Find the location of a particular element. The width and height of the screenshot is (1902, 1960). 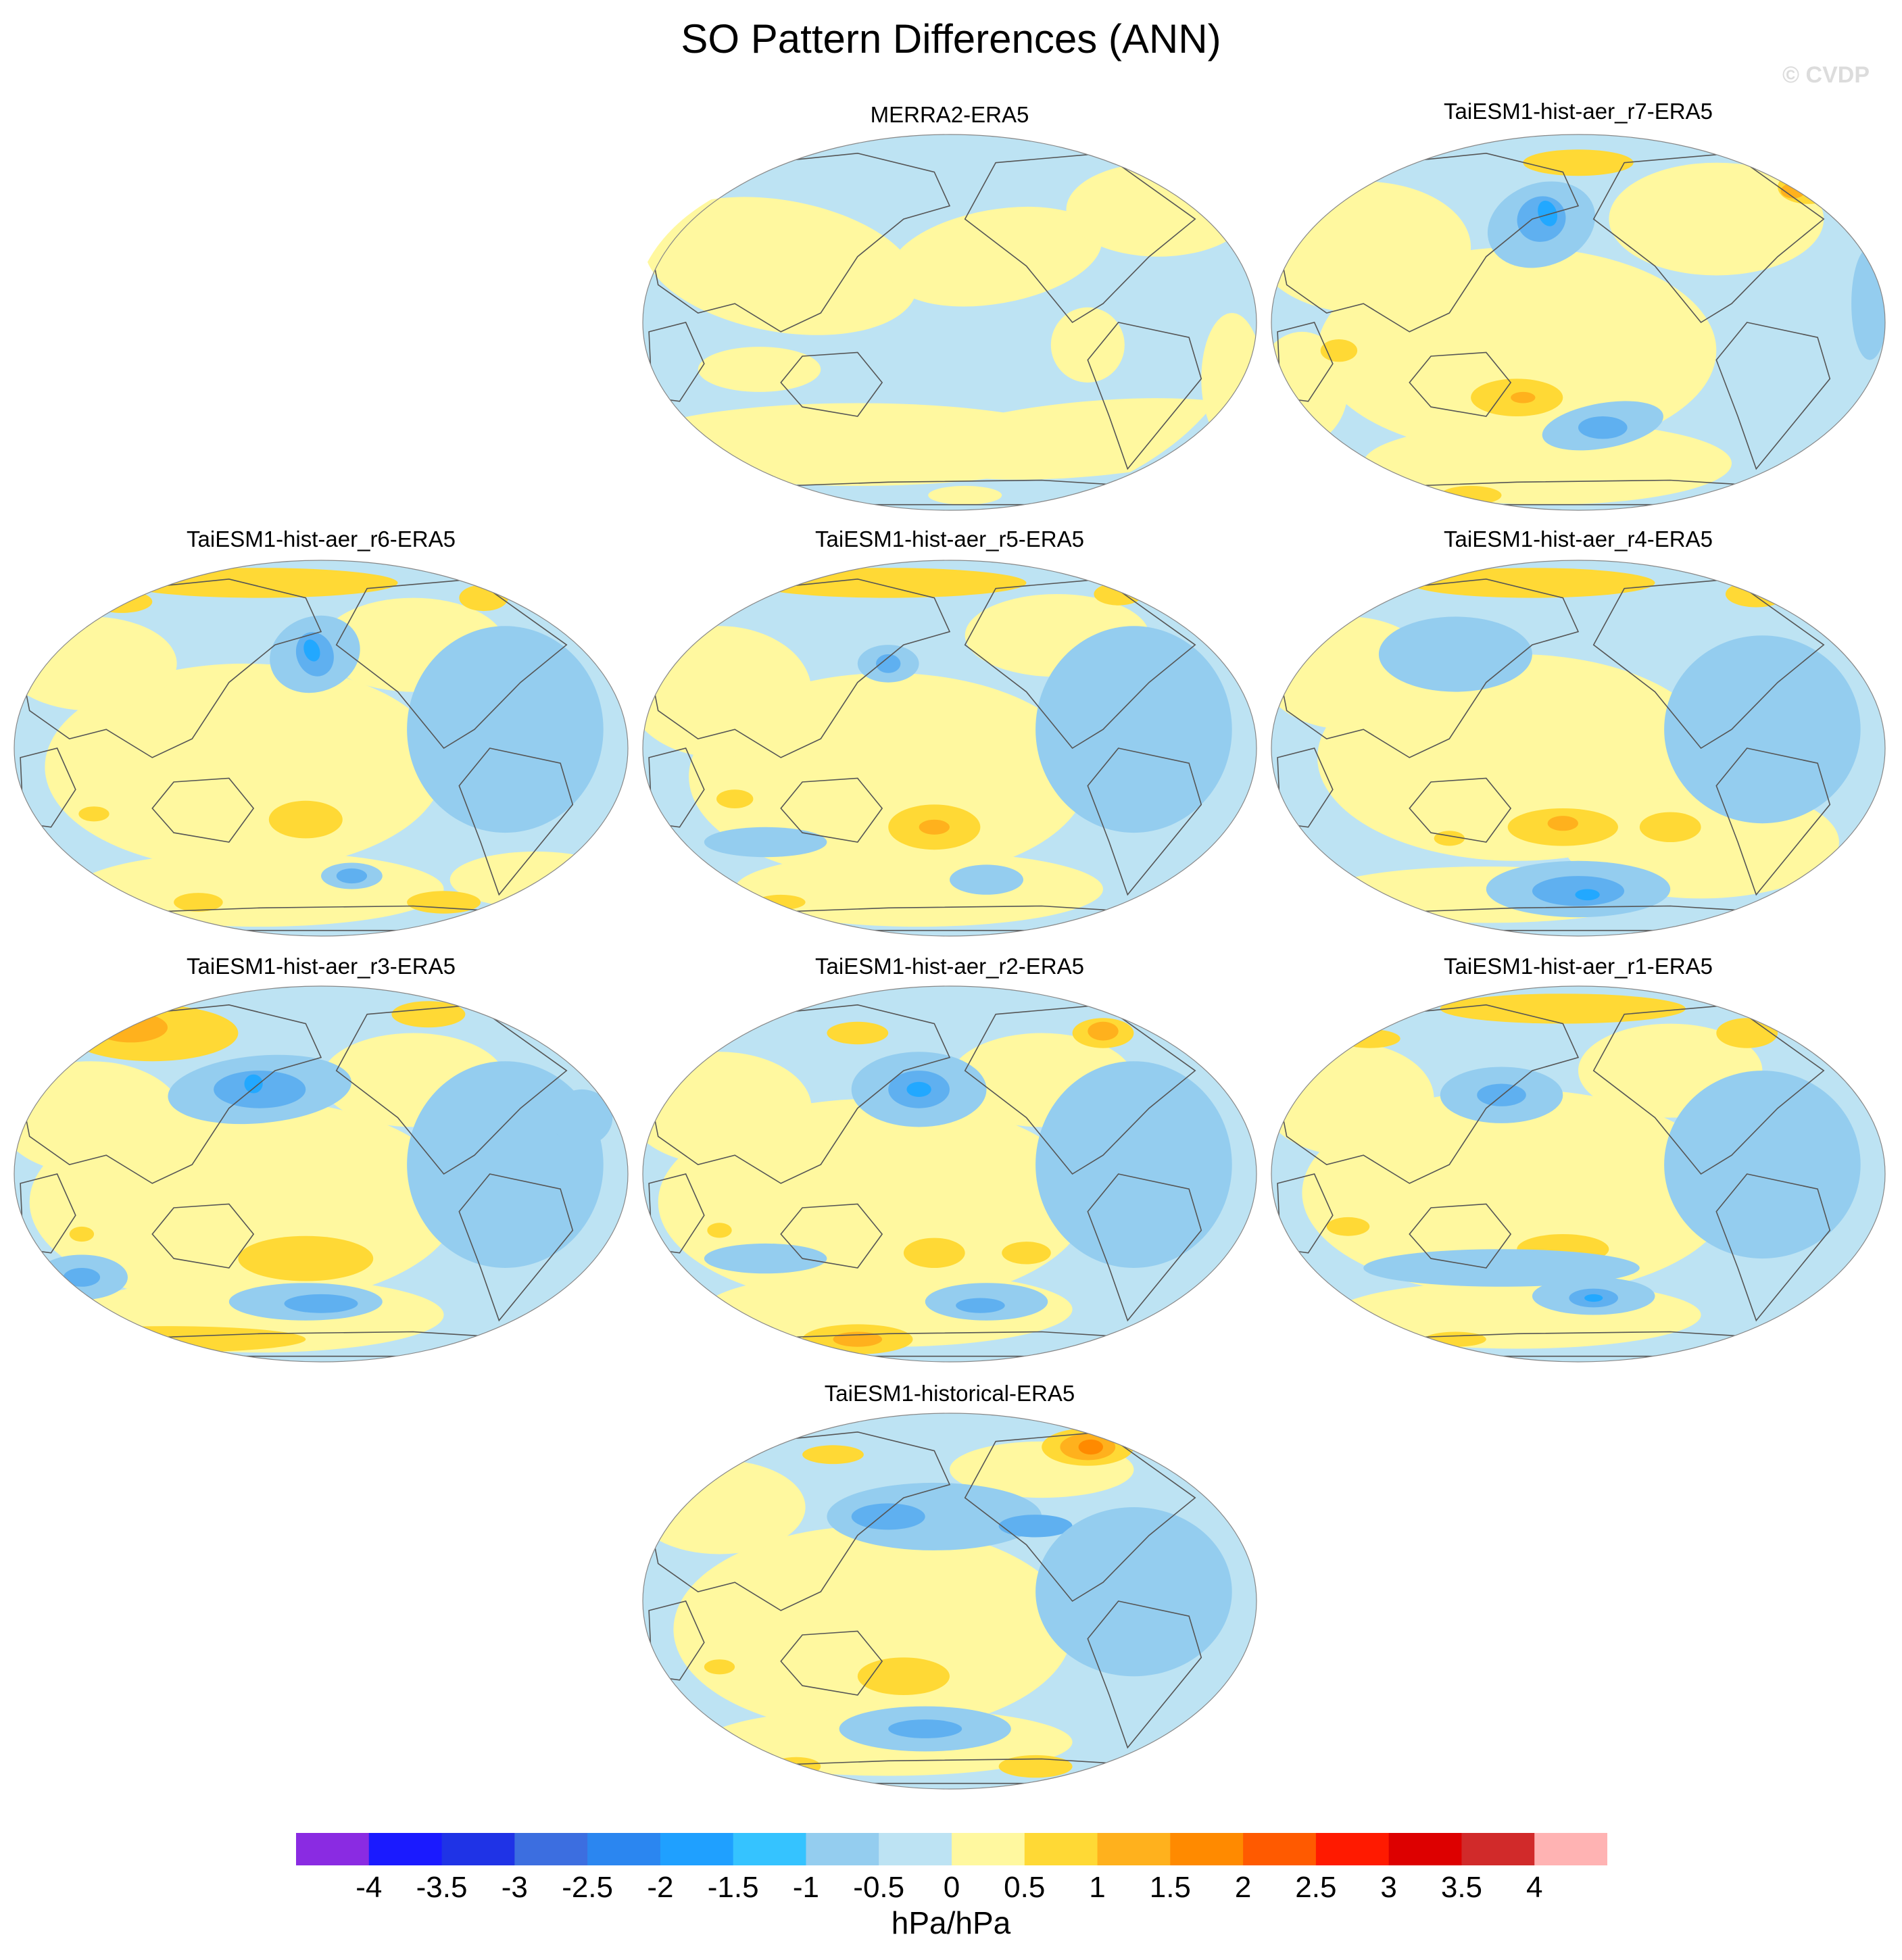

map-panel-historical is located at coordinates (950, 1601).